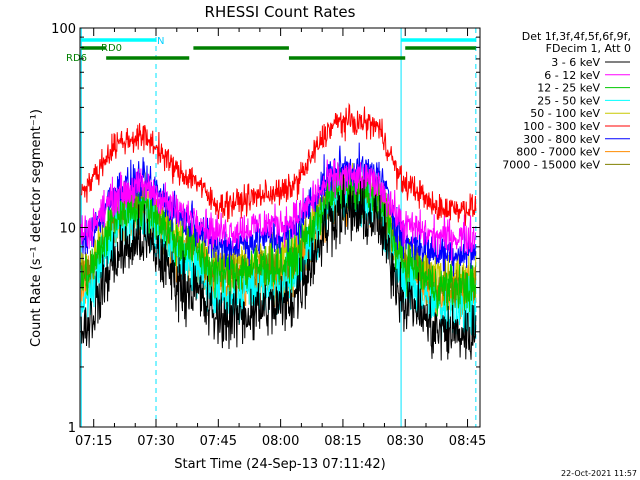 This screenshot has height=480, width=640. I want to click on legend-header-line-1: Det 1f,3f,4f,5f,6f,9f,, so click(576, 36).